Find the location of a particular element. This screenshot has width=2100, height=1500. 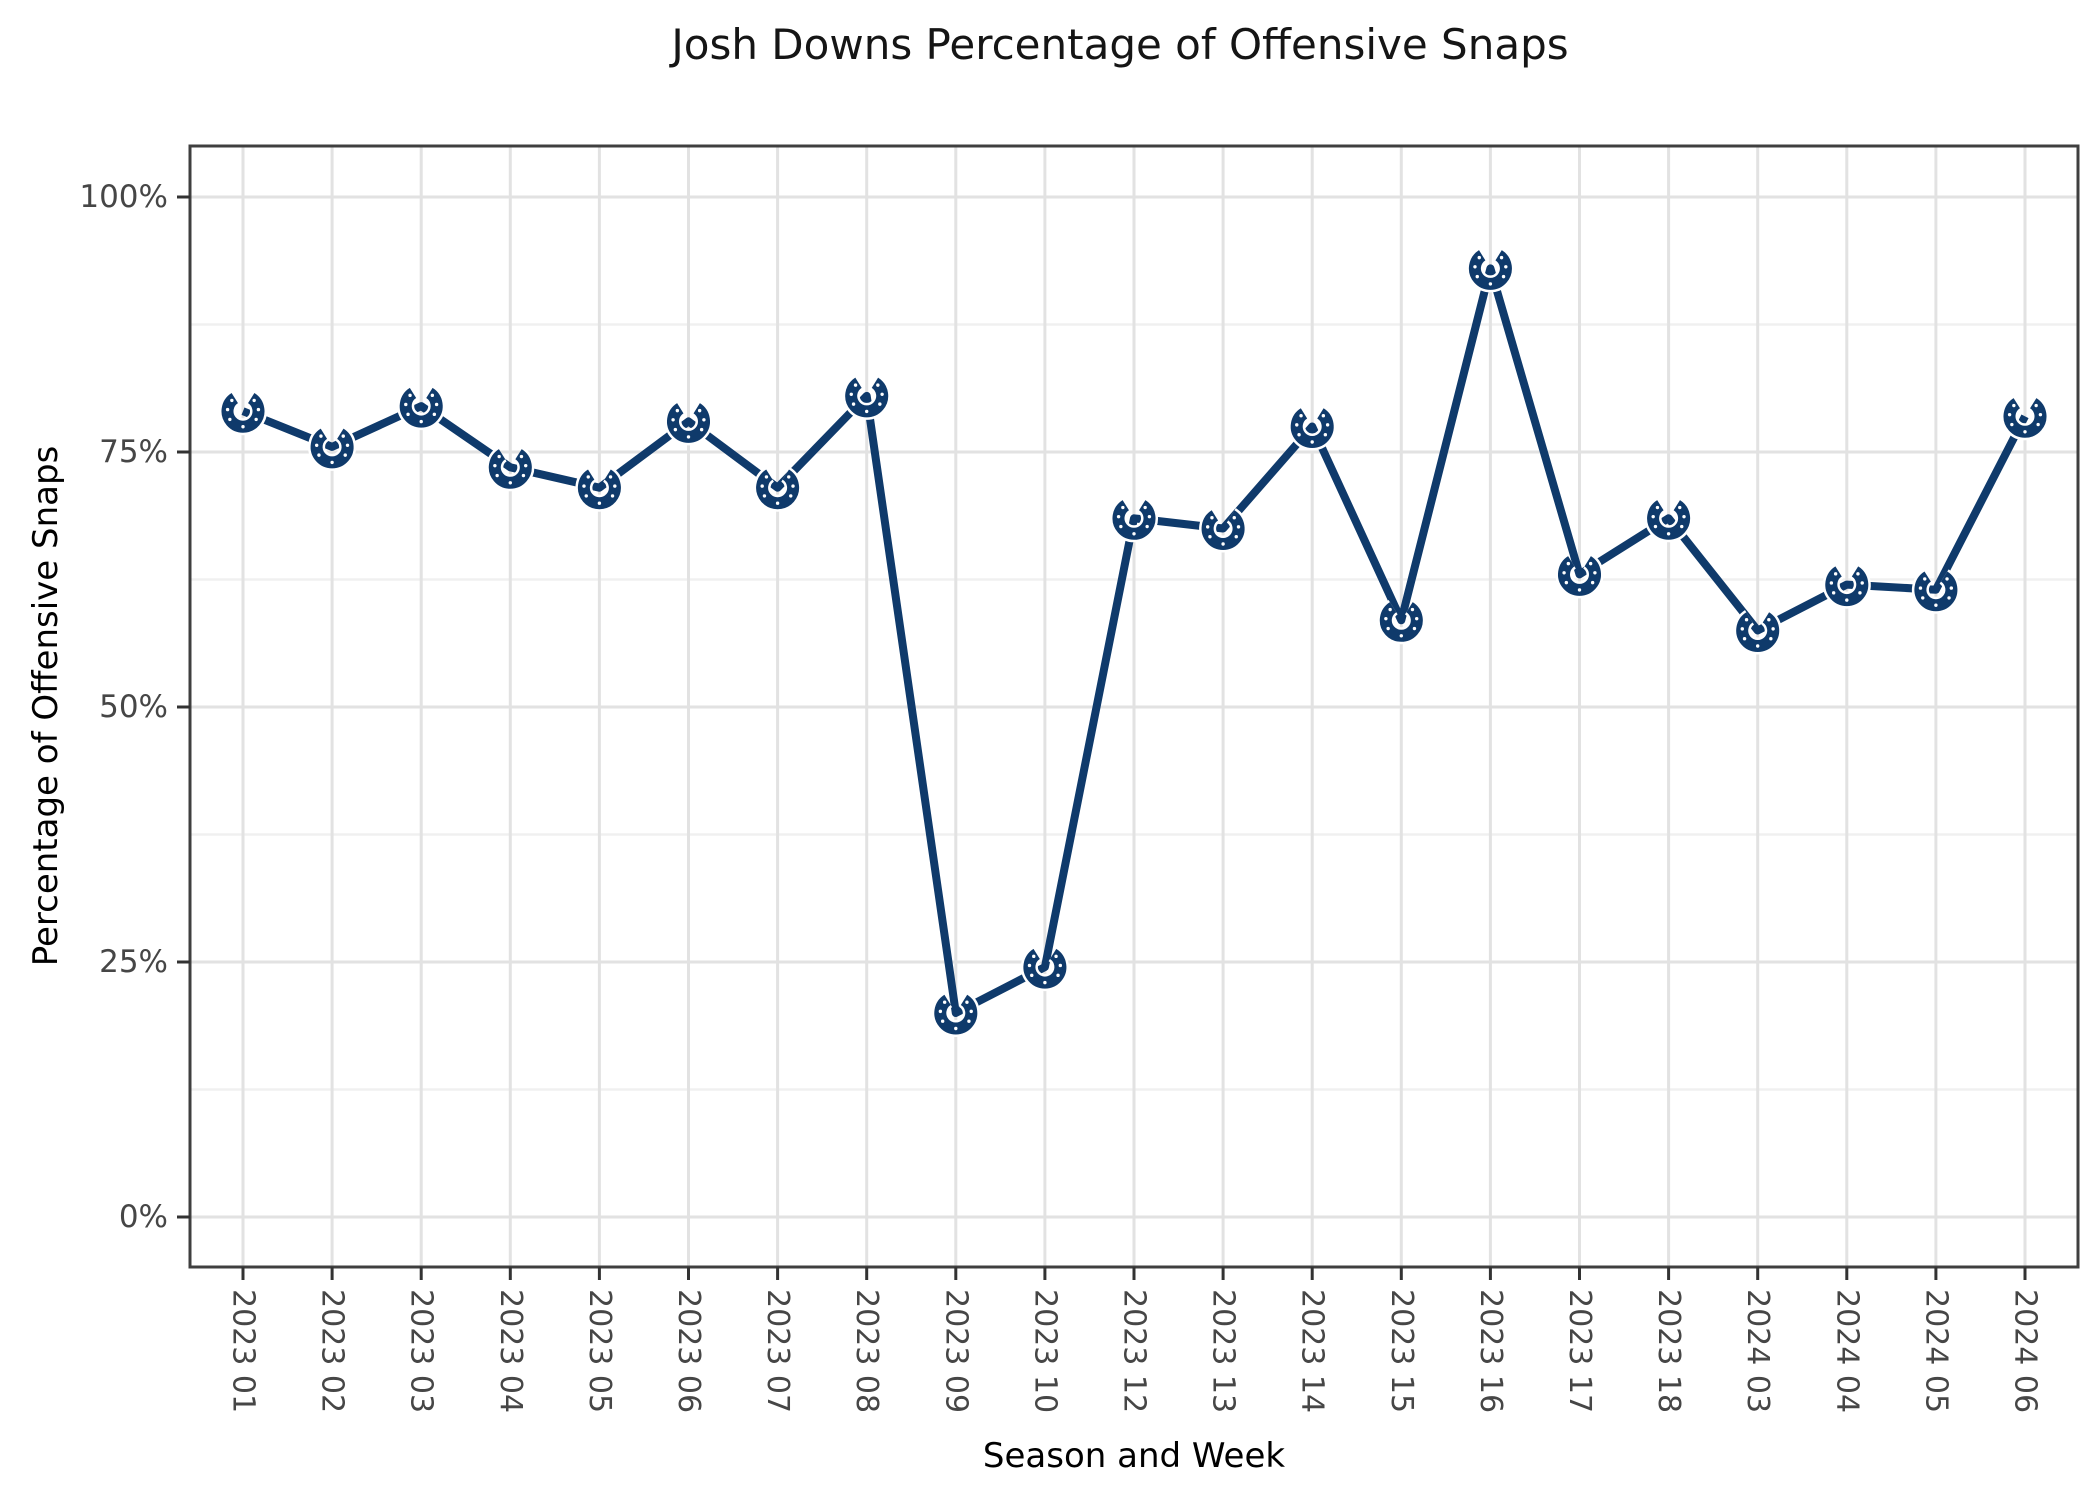

x-tick-label: 2023 05 is located at coordinates (599, 1351).